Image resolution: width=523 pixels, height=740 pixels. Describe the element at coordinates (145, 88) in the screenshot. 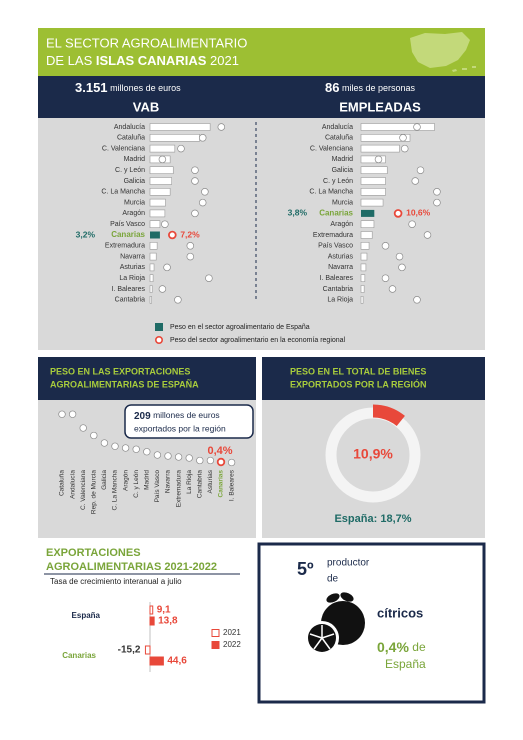

I see `vab-unit: millones de euros` at that location.